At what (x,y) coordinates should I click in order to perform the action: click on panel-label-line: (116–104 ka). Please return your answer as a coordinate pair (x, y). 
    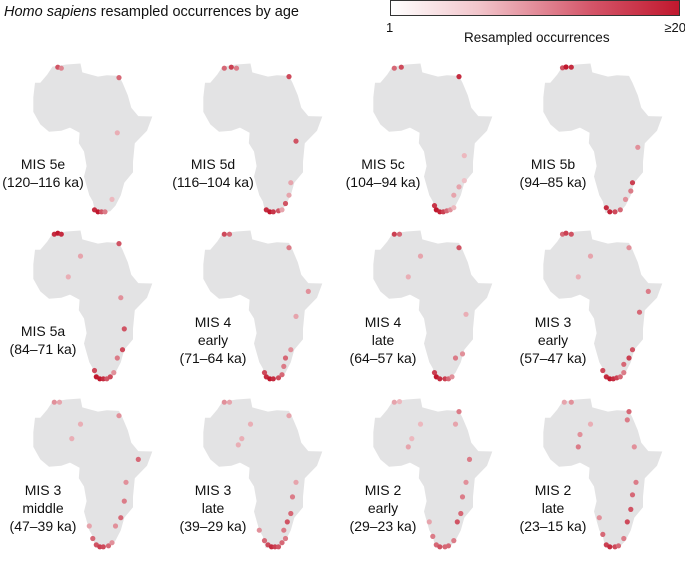
    Looking at the image, I should click on (213, 182).